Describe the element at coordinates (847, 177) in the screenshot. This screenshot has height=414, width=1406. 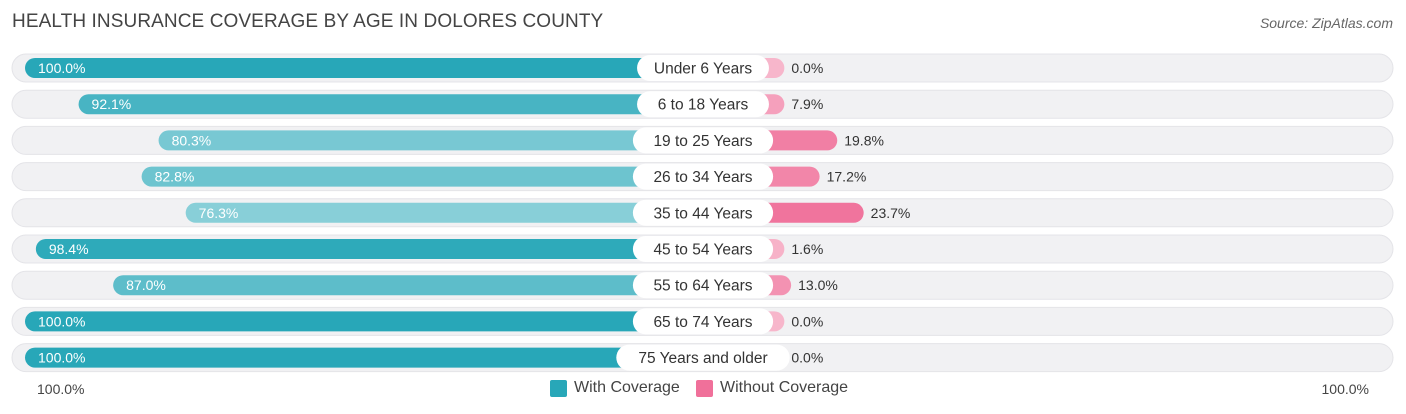
I see `value-label-without: 17.2%` at that location.